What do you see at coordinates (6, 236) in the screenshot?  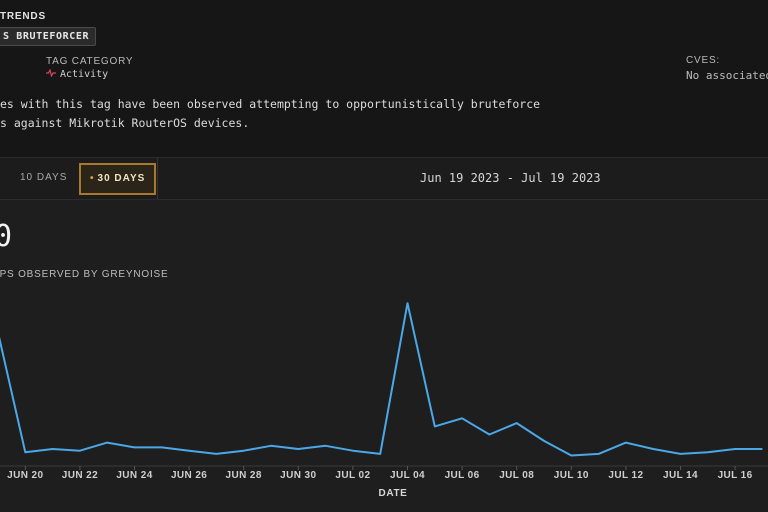 I see `ips-count: 0` at bounding box center [6, 236].